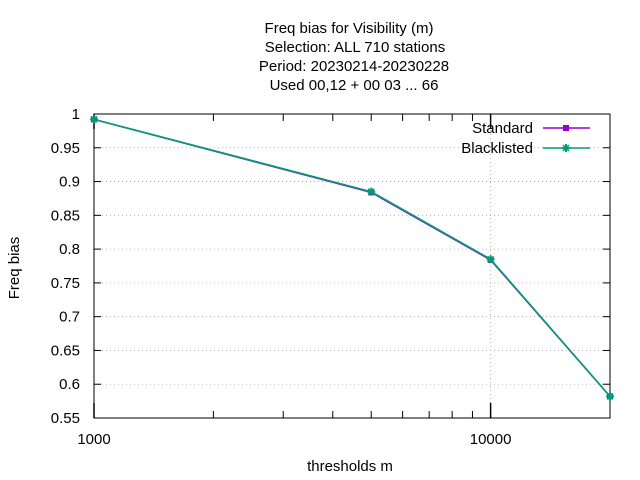 The height and width of the screenshot is (480, 640). Describe the element at coordinates (69, 384) in the screenshot. I see `y-tick-label: 0.6` at that location.